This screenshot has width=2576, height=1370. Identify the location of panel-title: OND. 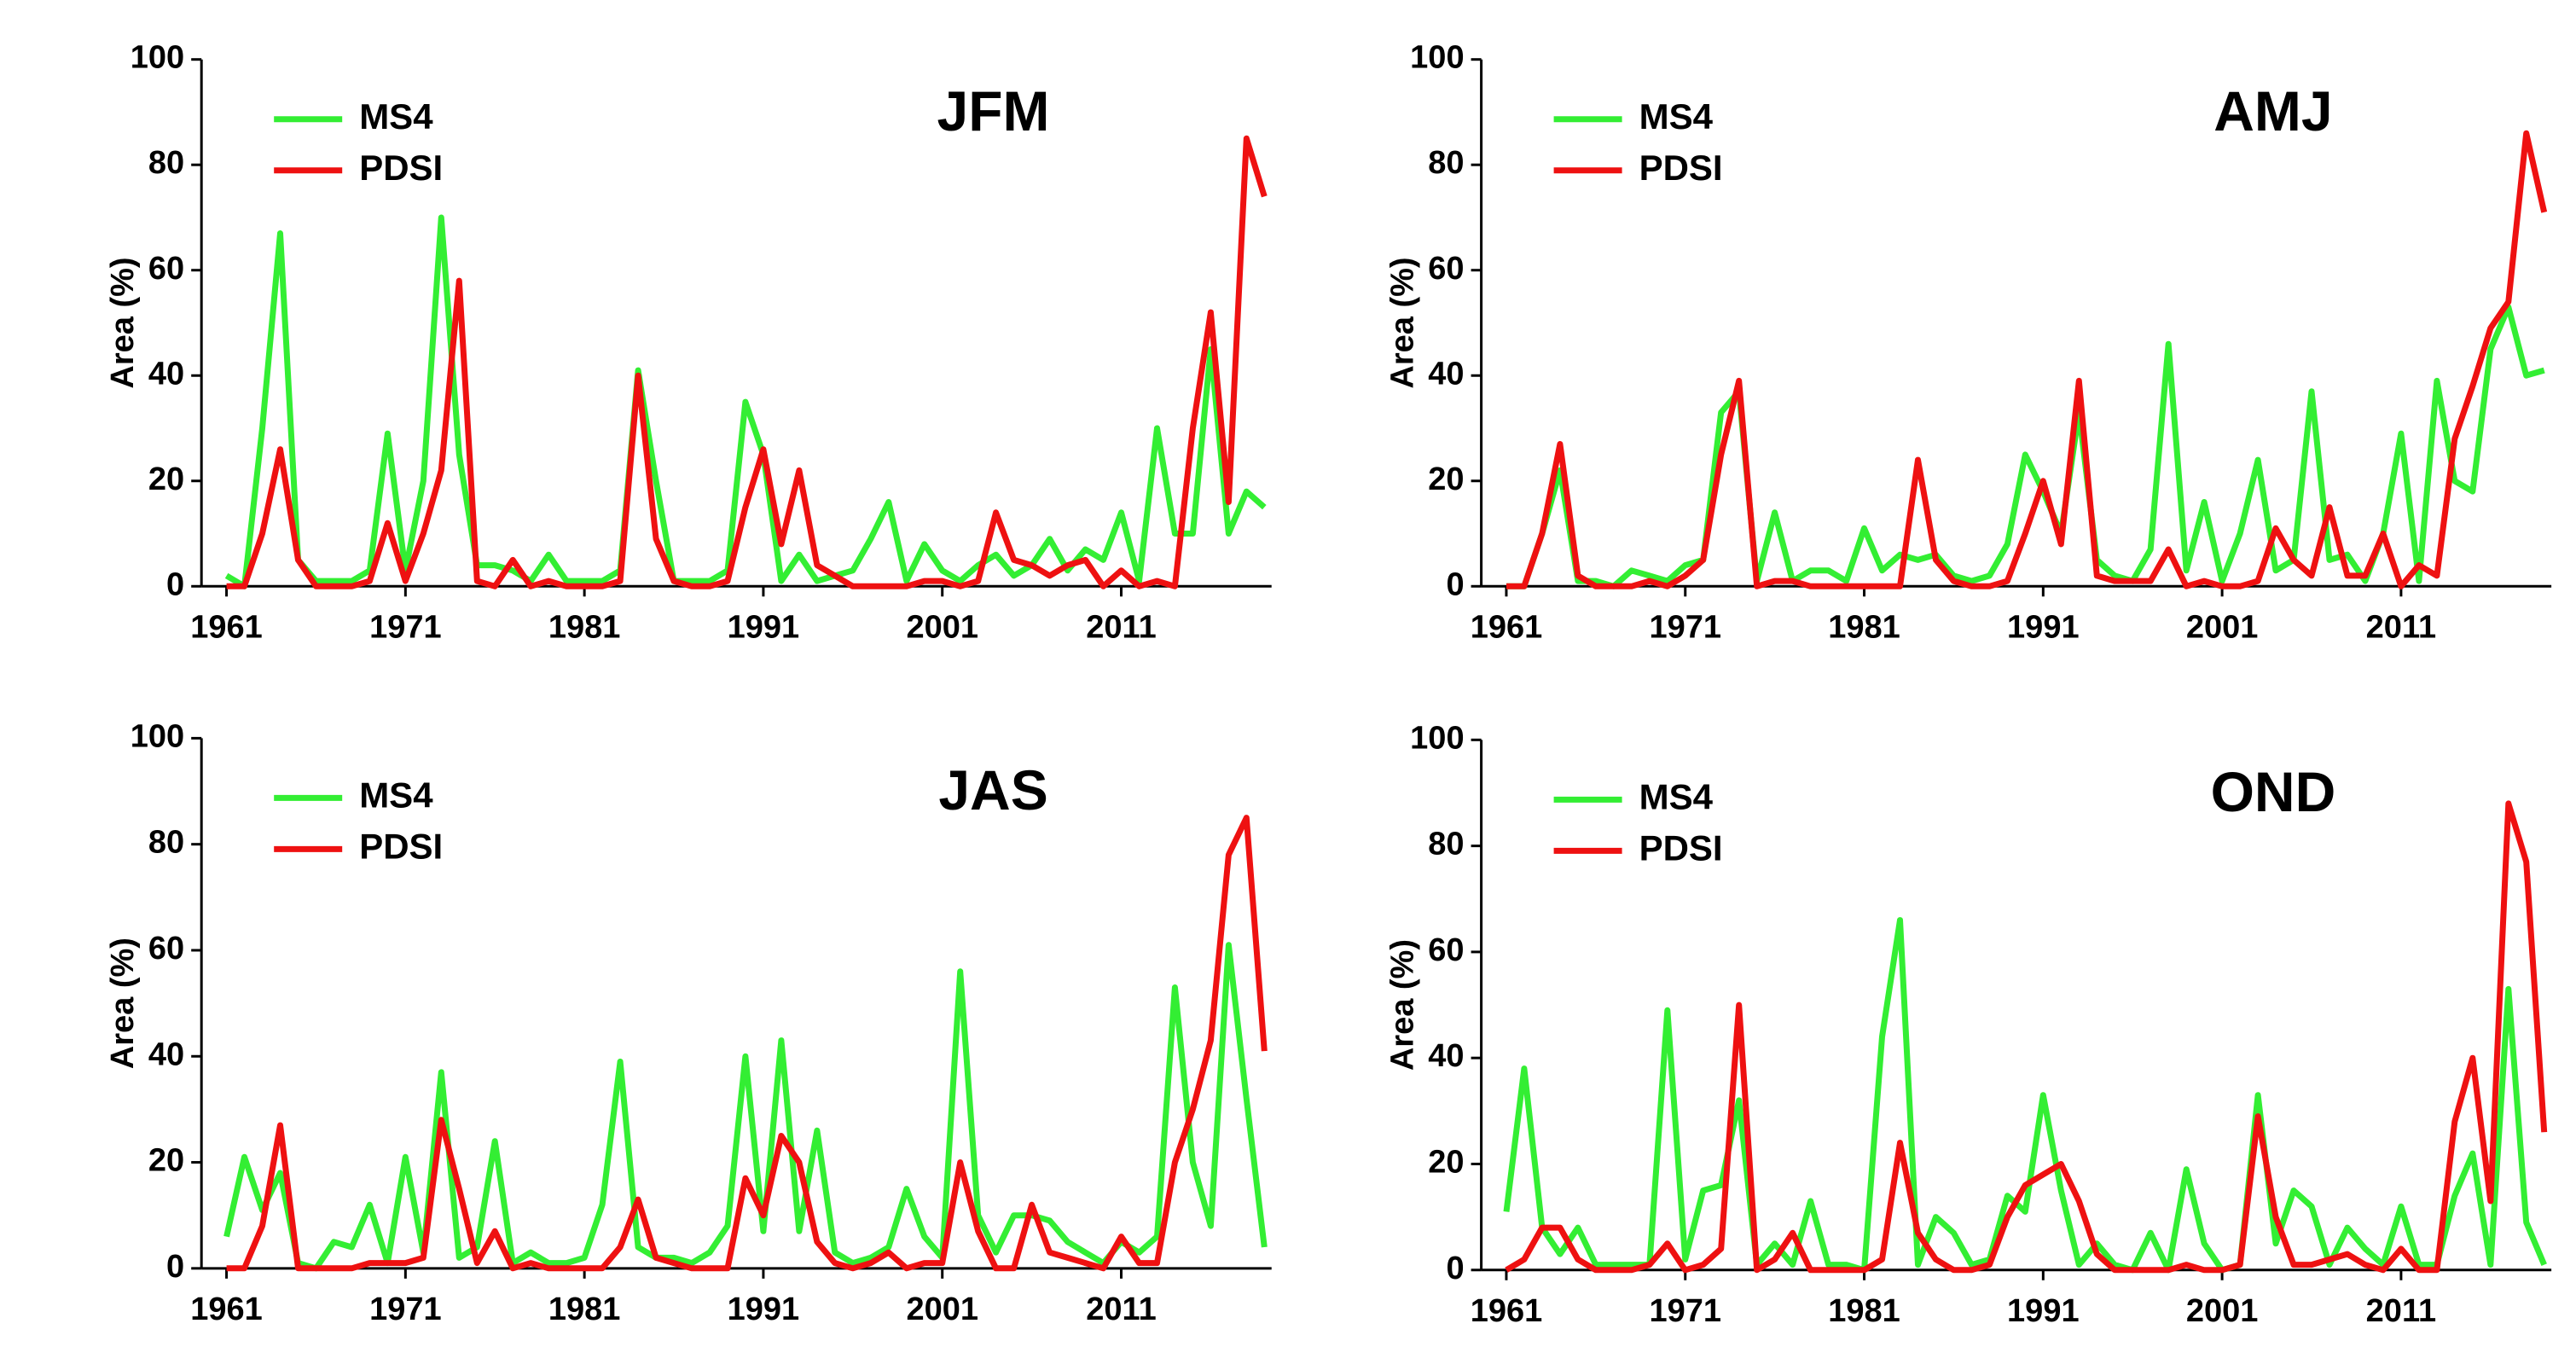
(2273, 791).